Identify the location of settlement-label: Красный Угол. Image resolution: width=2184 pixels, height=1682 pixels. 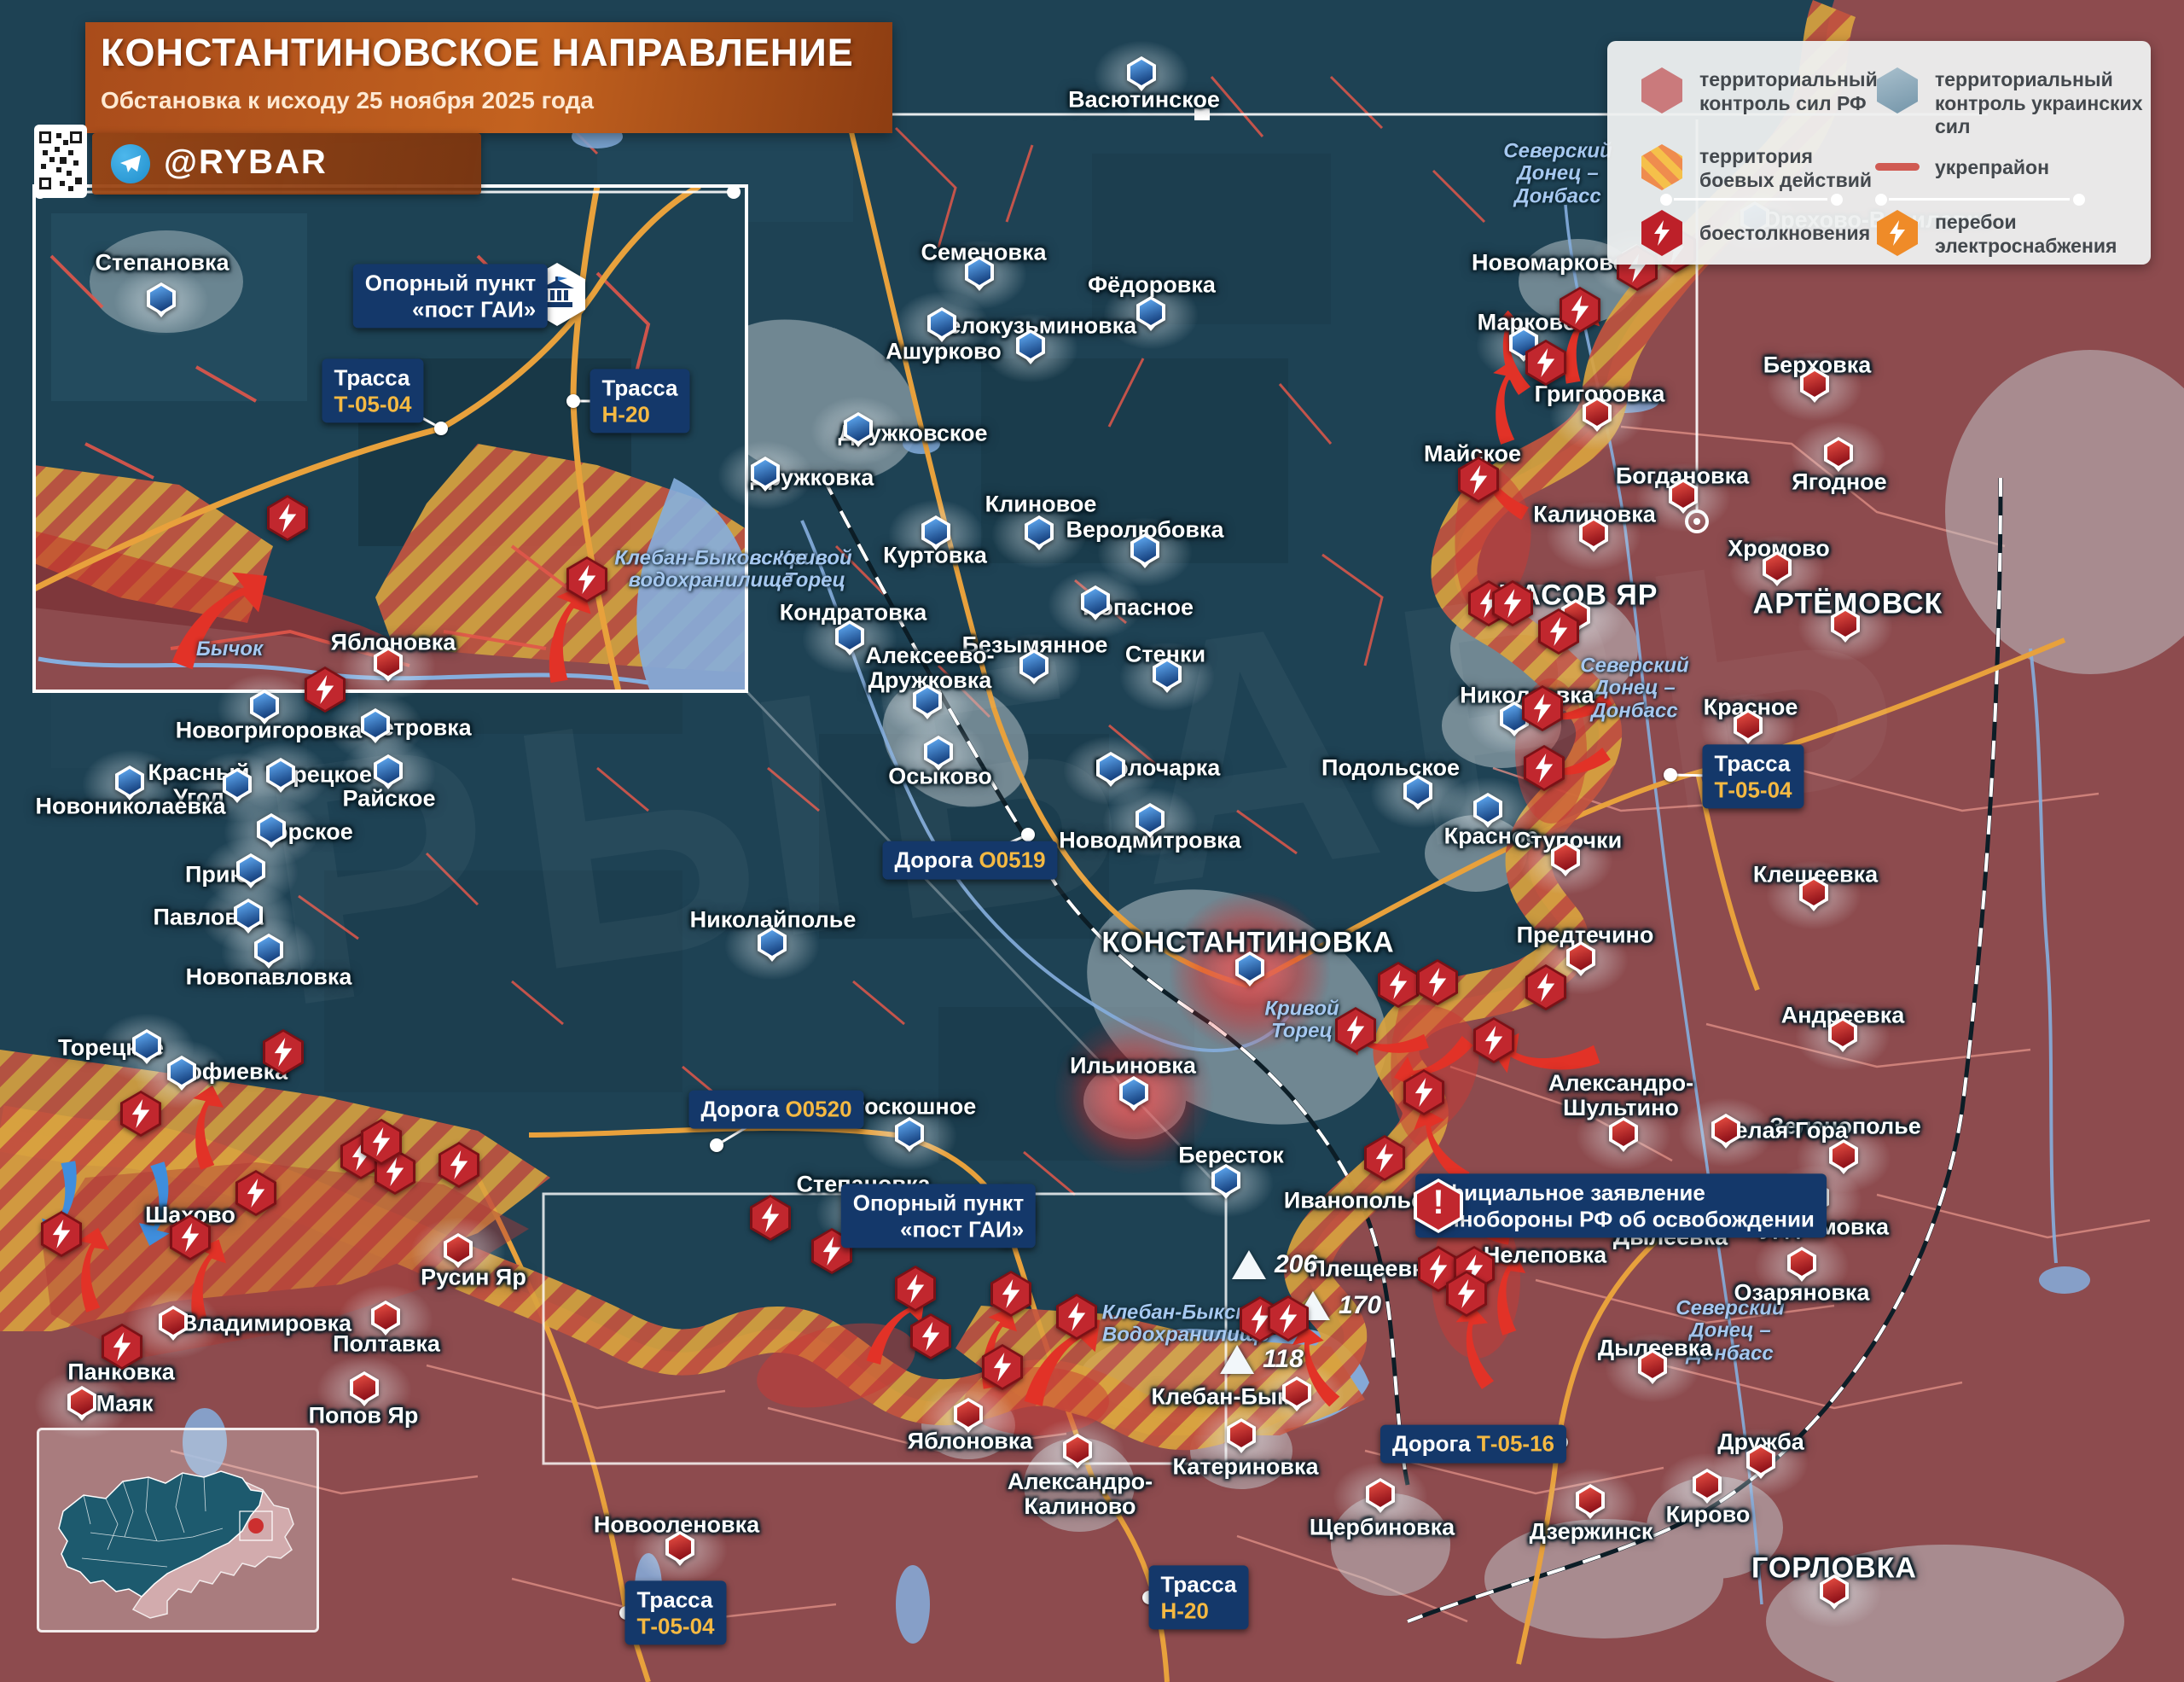
(199, 784).